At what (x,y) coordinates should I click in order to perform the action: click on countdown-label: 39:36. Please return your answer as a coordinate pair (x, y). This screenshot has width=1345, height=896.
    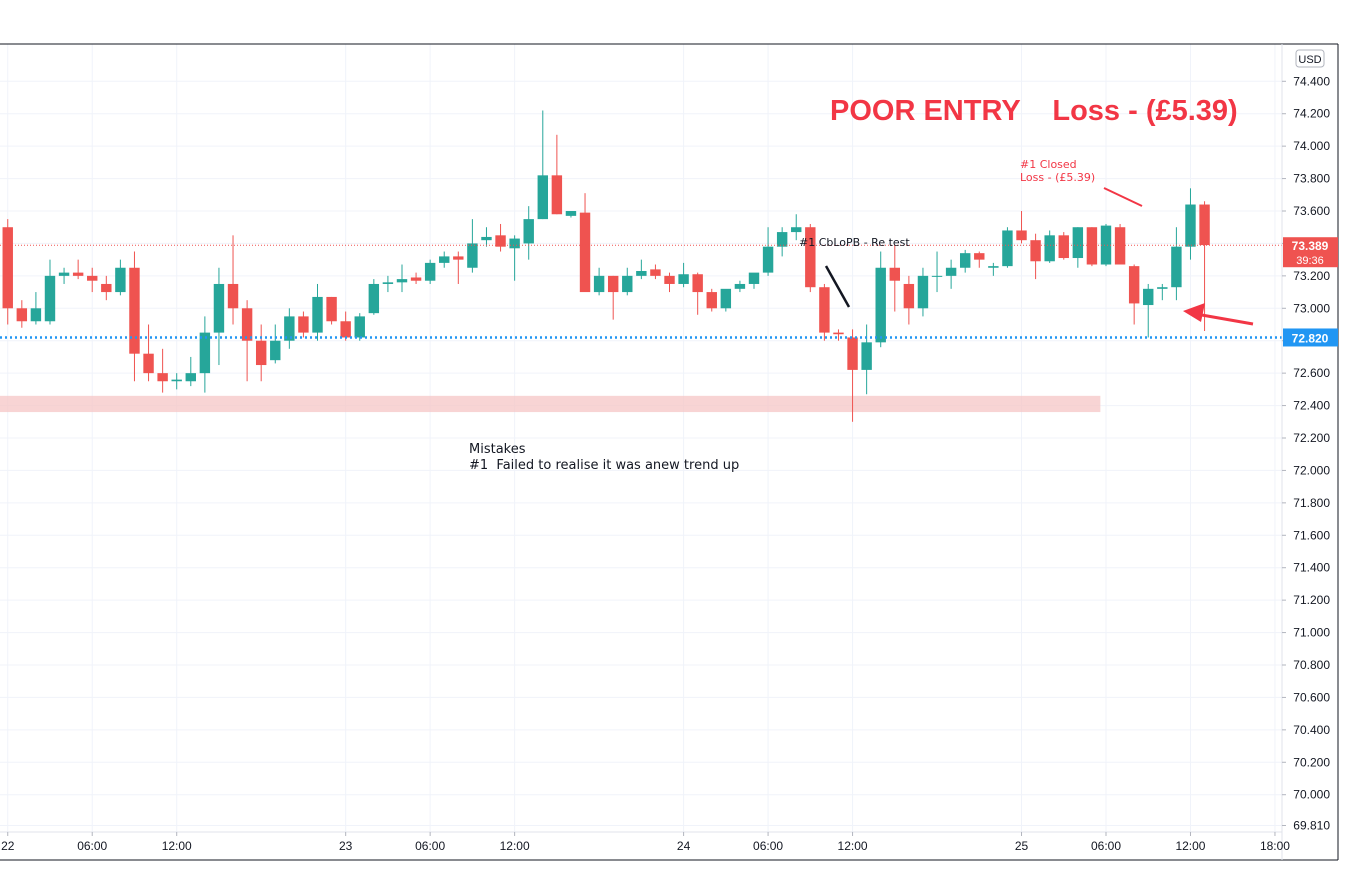
    Looking at the image, I should click on (1310, 261).